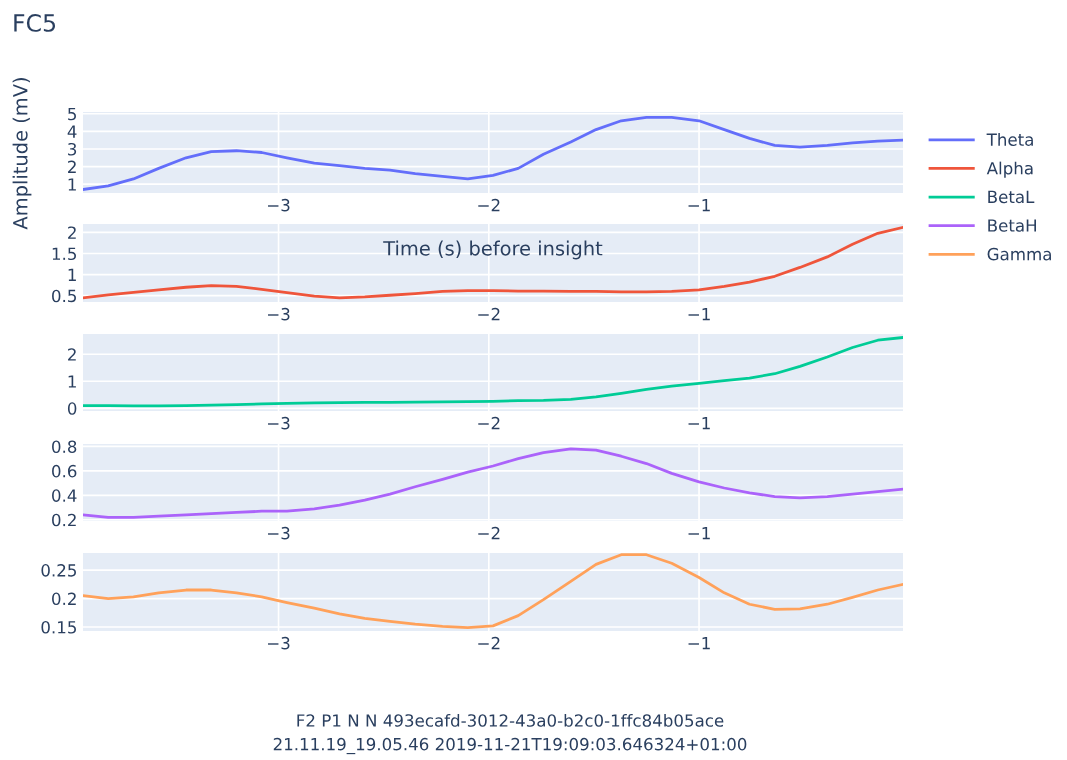 The image size is (1067, 760). What do you see at coordinates (510, 720) in the screenshot?
I see `text: F2 P1 N N 493ecafd-3012-43a0-b2c0-1ffc84b05ace` at bounding box center [510, 720].